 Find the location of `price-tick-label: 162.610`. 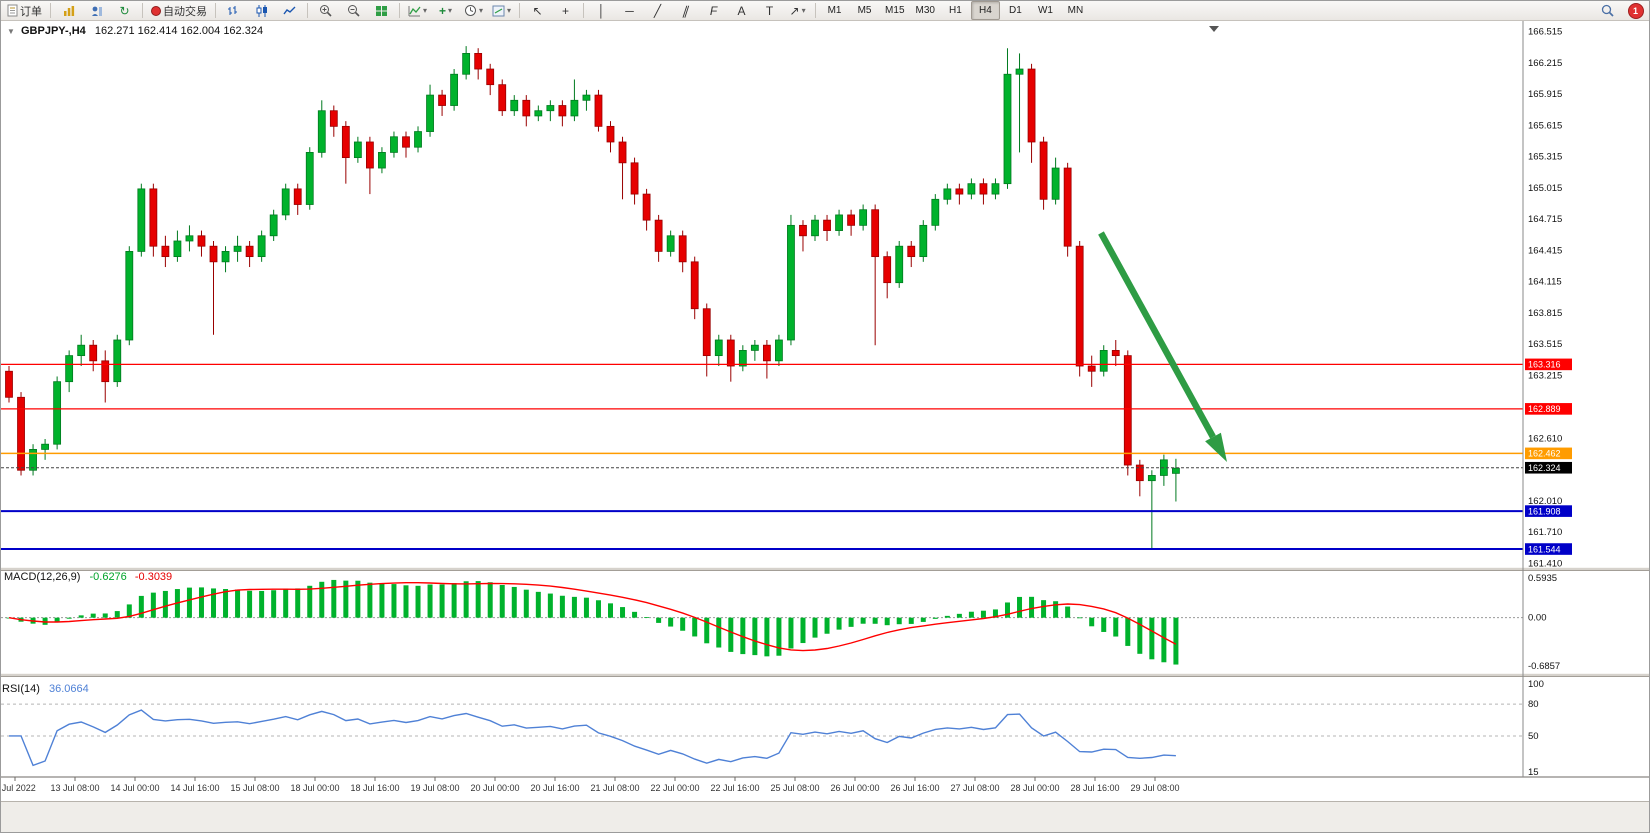

price-tick-label: 162.610 is located at coordinates (1545, 438).